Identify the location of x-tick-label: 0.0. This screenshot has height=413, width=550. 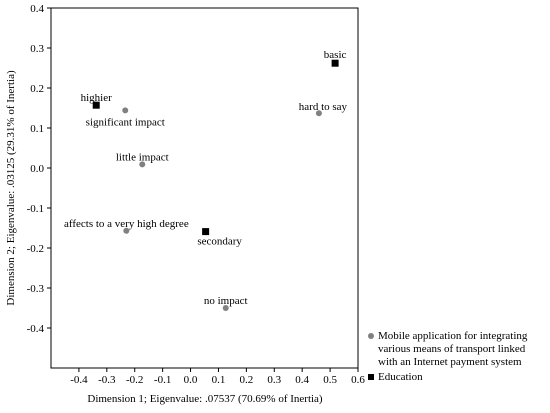
(191, 380).